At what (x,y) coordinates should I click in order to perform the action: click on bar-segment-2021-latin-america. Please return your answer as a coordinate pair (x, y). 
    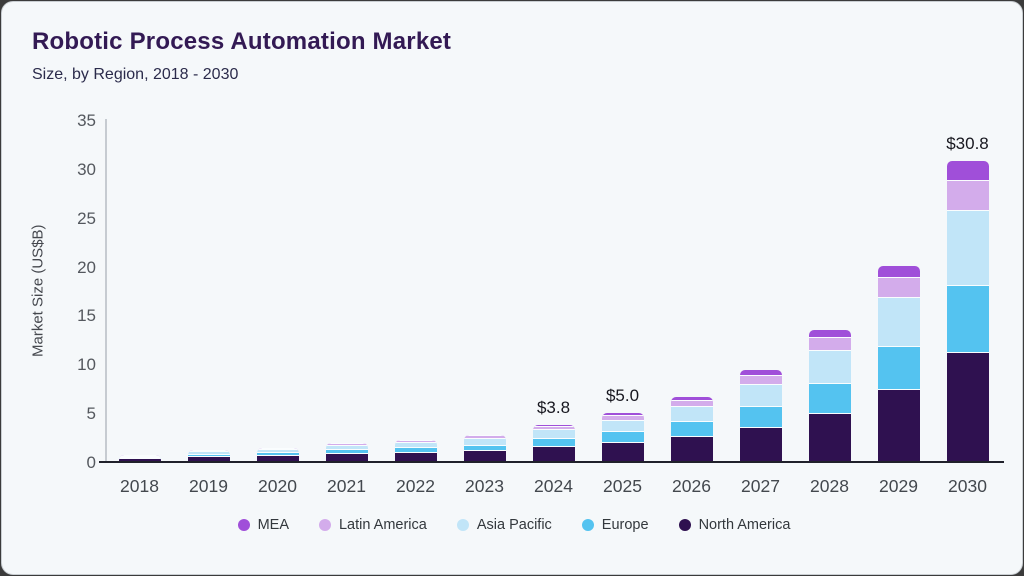
    Looking at the image, I should click on (346, 445).